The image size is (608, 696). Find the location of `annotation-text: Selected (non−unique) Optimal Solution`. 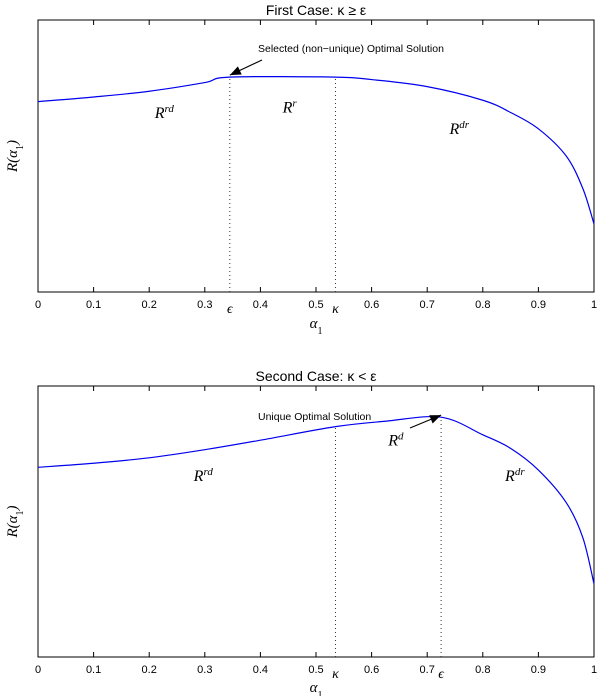

annotation-text: Selected (non−unique) Optimal Solution is located at coordinates (351, 49).